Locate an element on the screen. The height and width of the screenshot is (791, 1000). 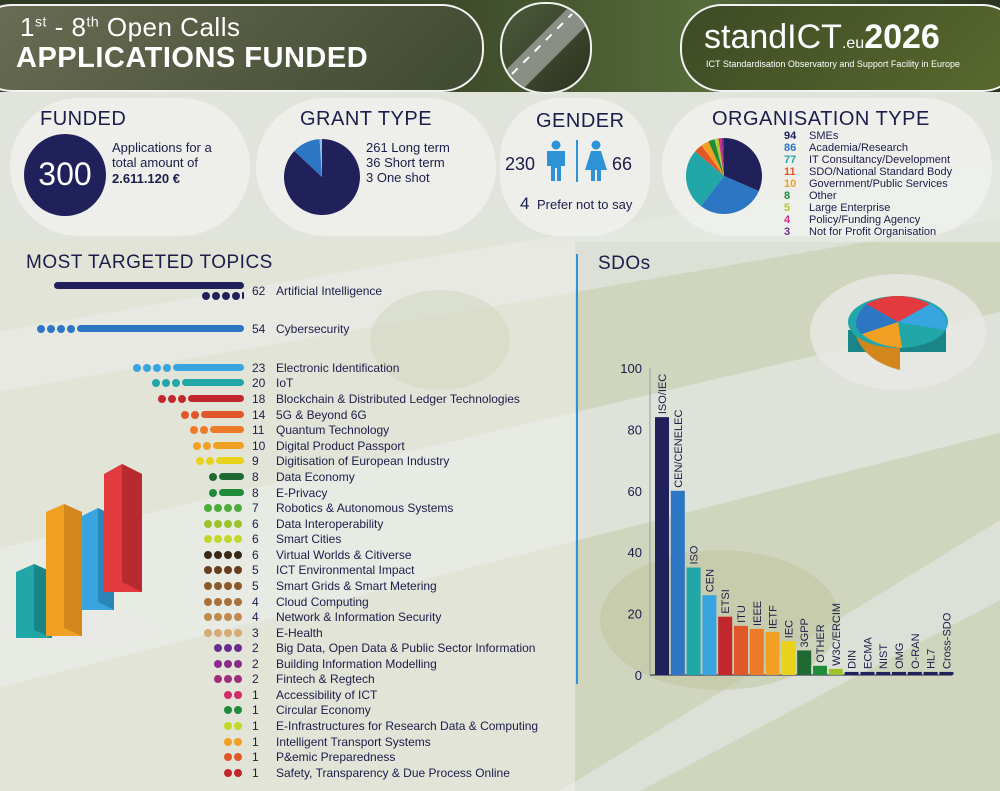
topic-label: E-Health is located at coordinates (299, 633).